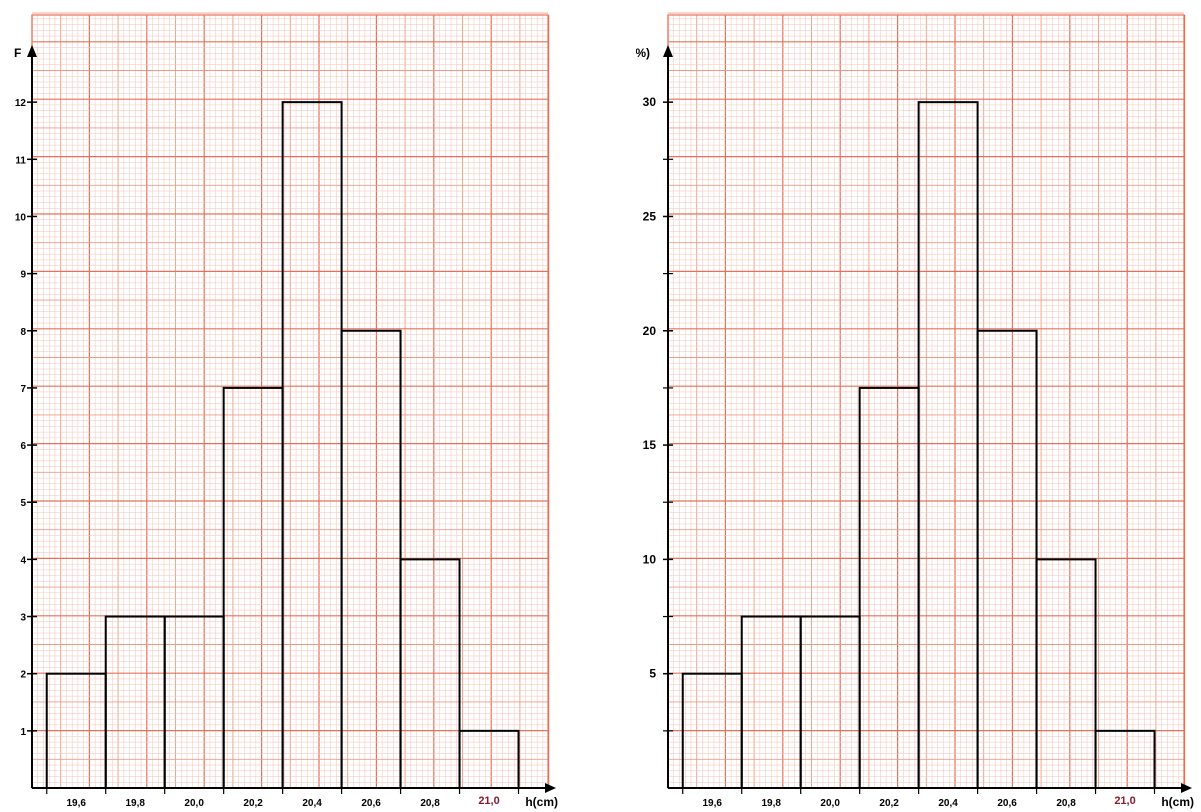  Describe the element at coordinates (23, 618) in the screenshot. I see `y-tick-label: 3` at that location.